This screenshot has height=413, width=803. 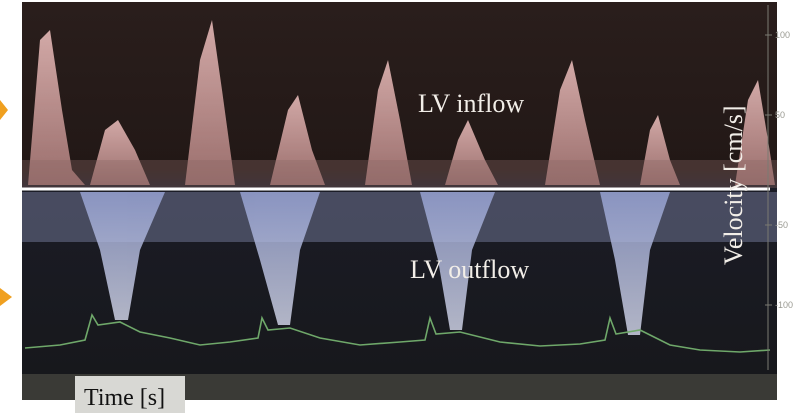 I want to click on ecg-trace, so click(x=397, y=332).